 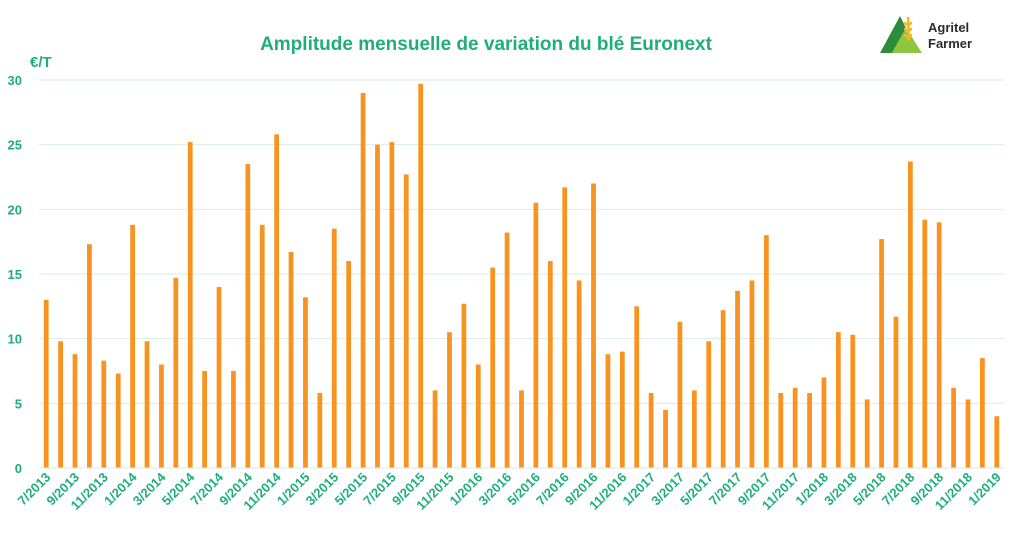 I want to click on y-tick-label: 0, so click(x=18, y=468).